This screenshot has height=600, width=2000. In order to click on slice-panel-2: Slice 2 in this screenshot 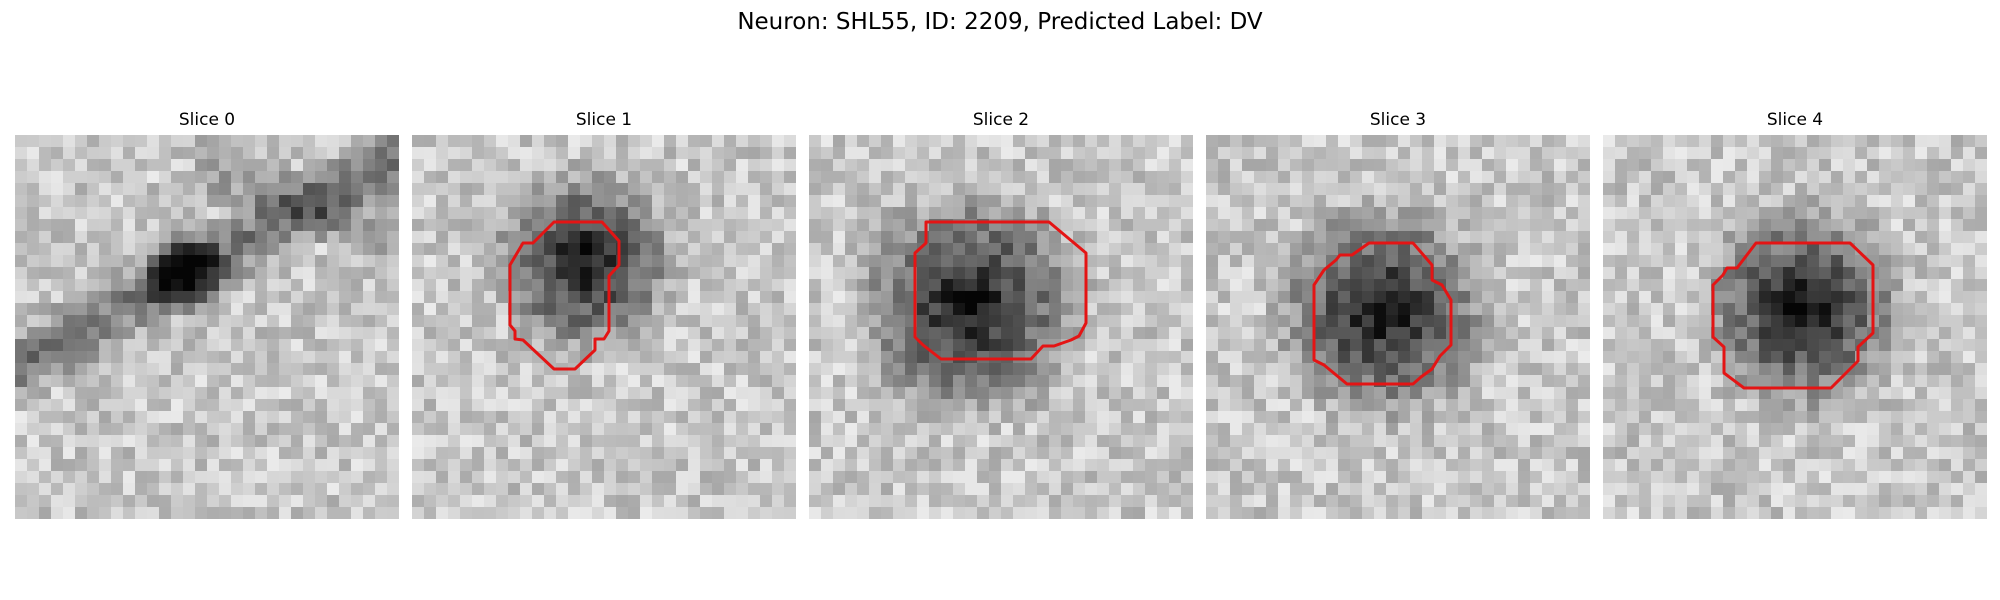, I will do `click(1001, 313)`.